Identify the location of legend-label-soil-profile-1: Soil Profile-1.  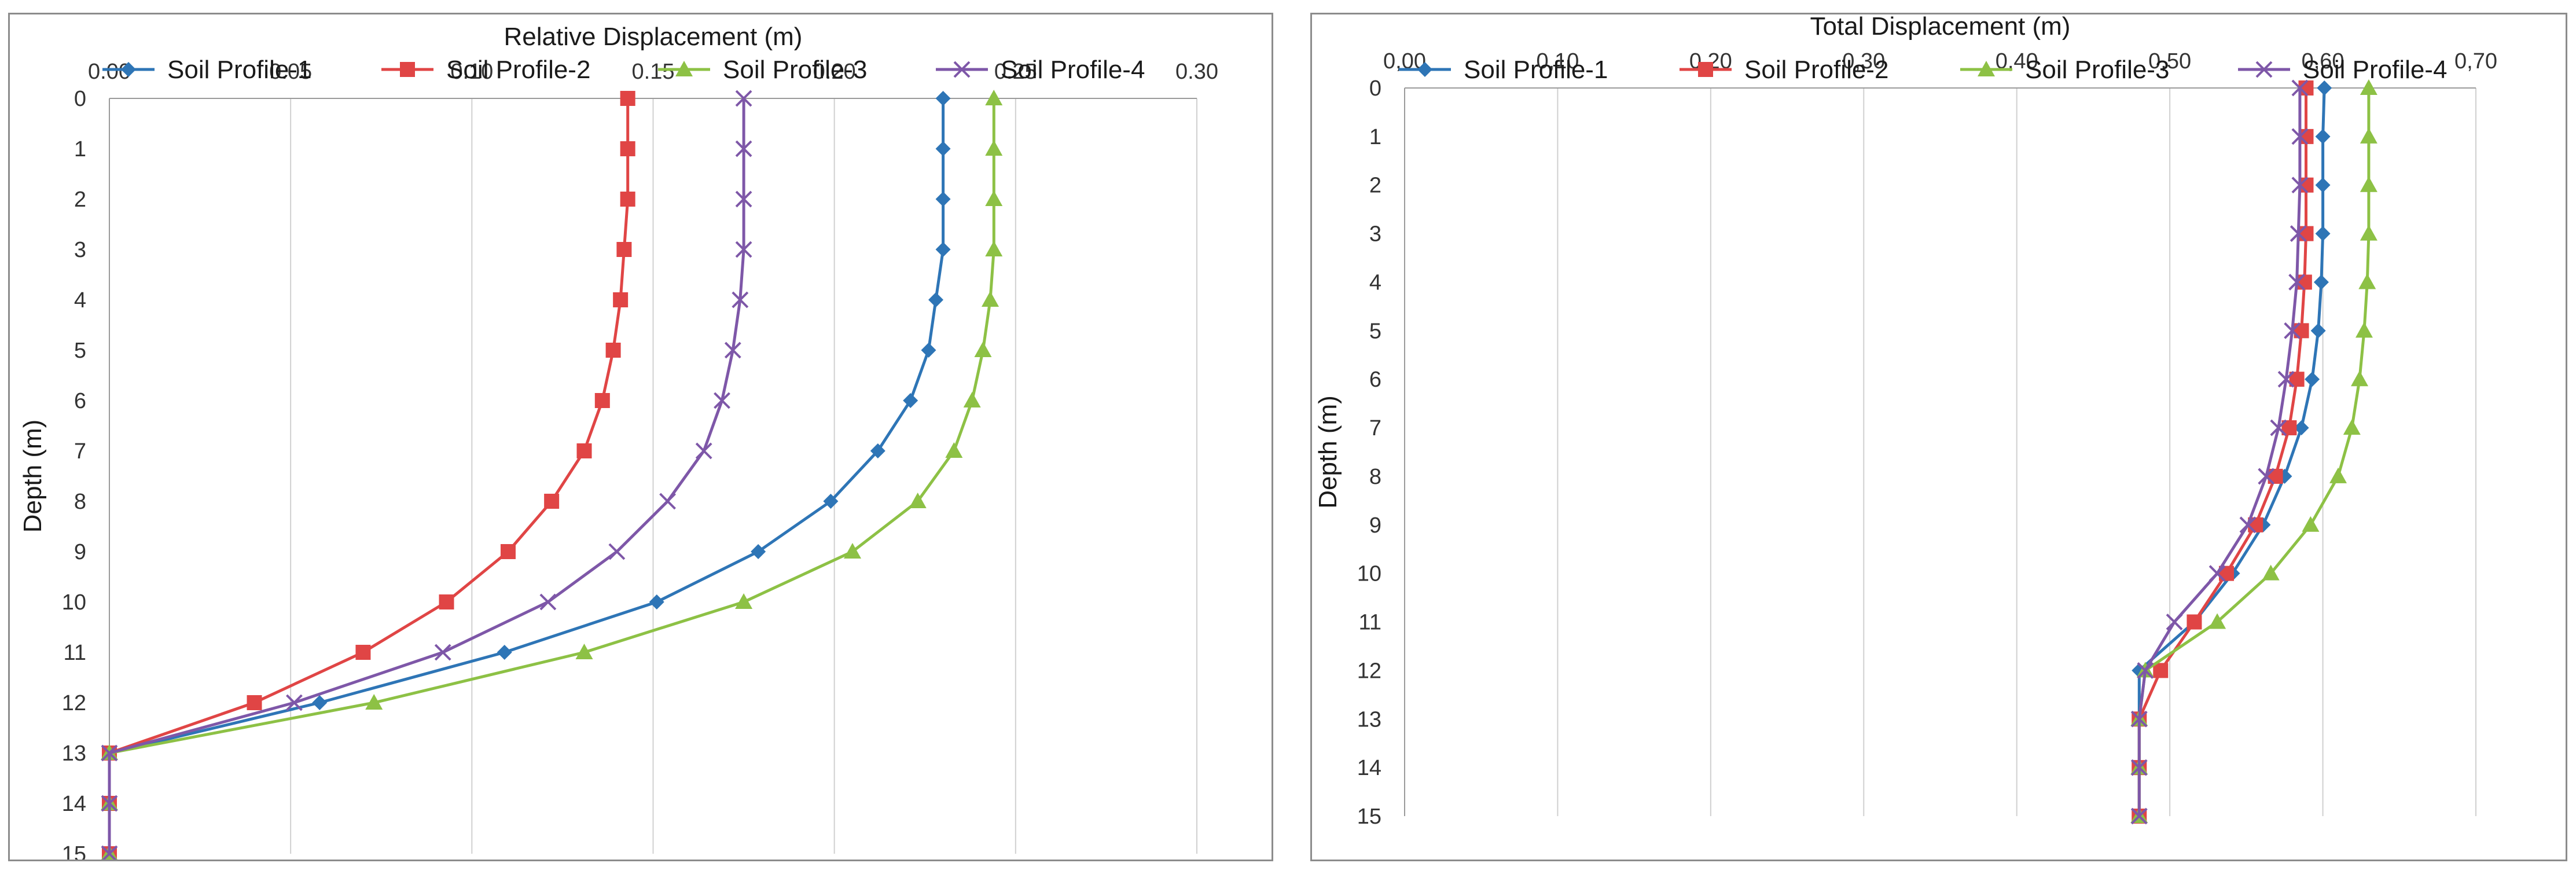
(239, 70).